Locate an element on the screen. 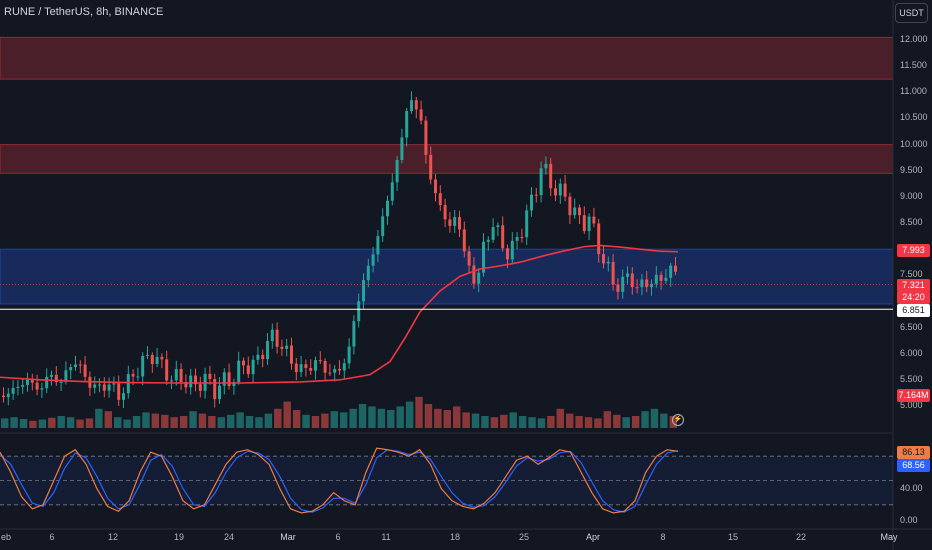  volume-badge: 7.164M is located at coordinates (913, 395).